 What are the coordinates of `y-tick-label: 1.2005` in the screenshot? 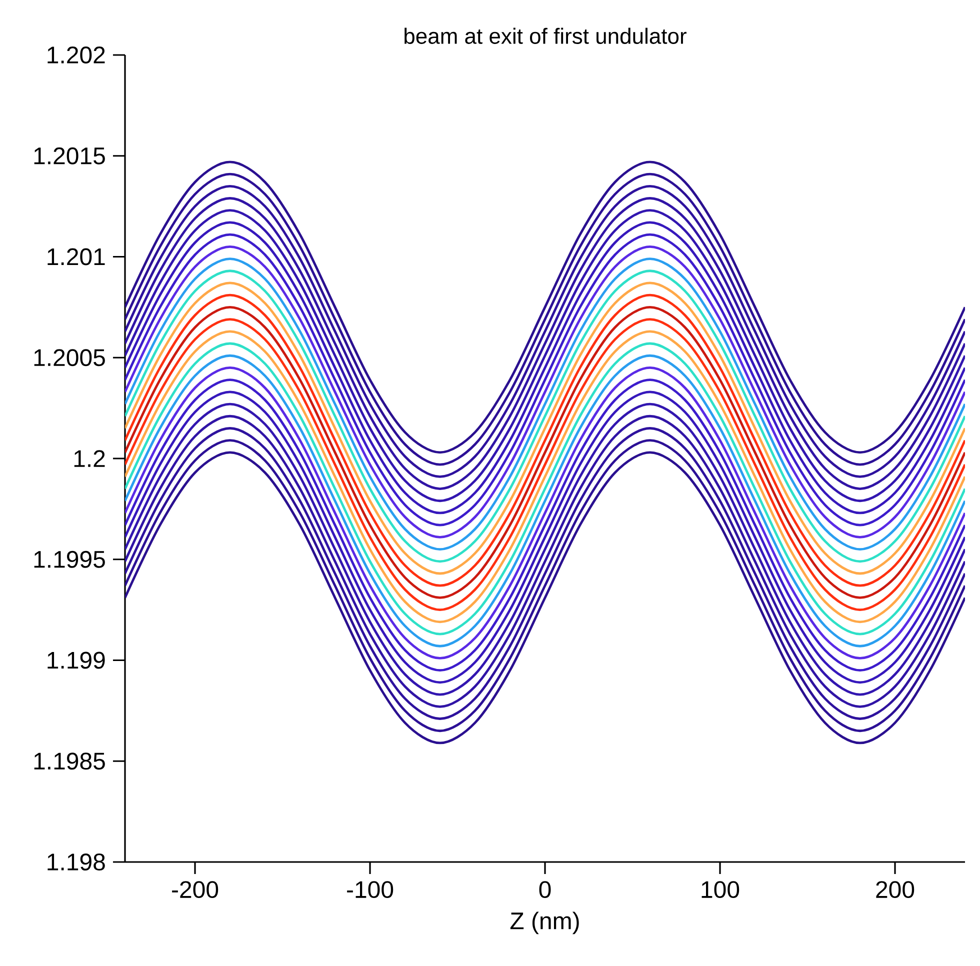 It's located at (69, 357).